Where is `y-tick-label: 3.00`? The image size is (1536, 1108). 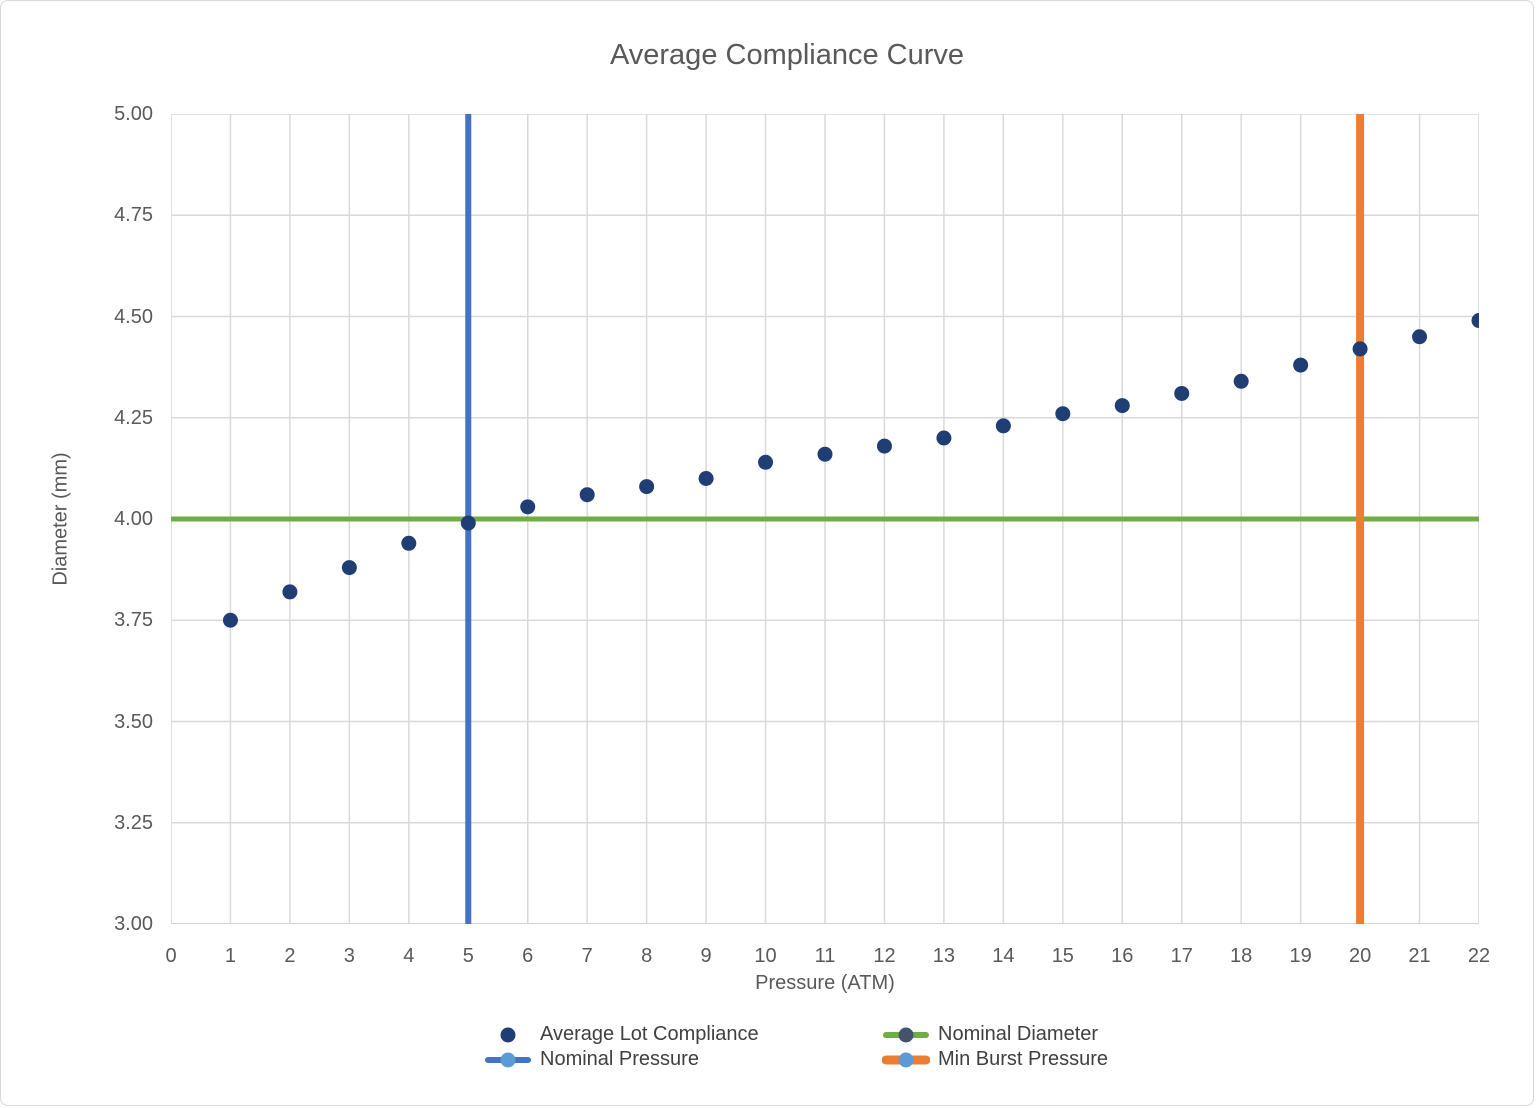 y-tick-label: 3.00 is located at coordinates (133, 924).